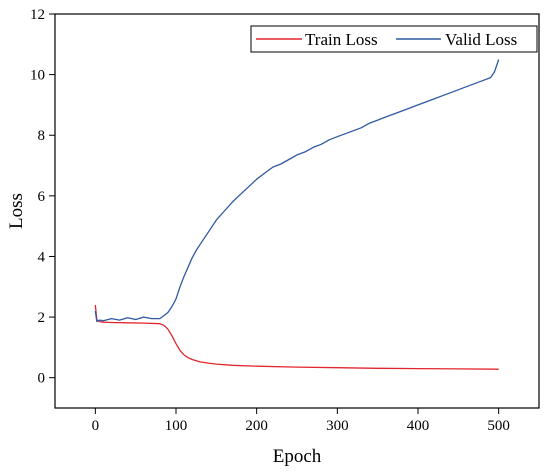  I want to click on y-tick-label: 0, so click(42, 379).